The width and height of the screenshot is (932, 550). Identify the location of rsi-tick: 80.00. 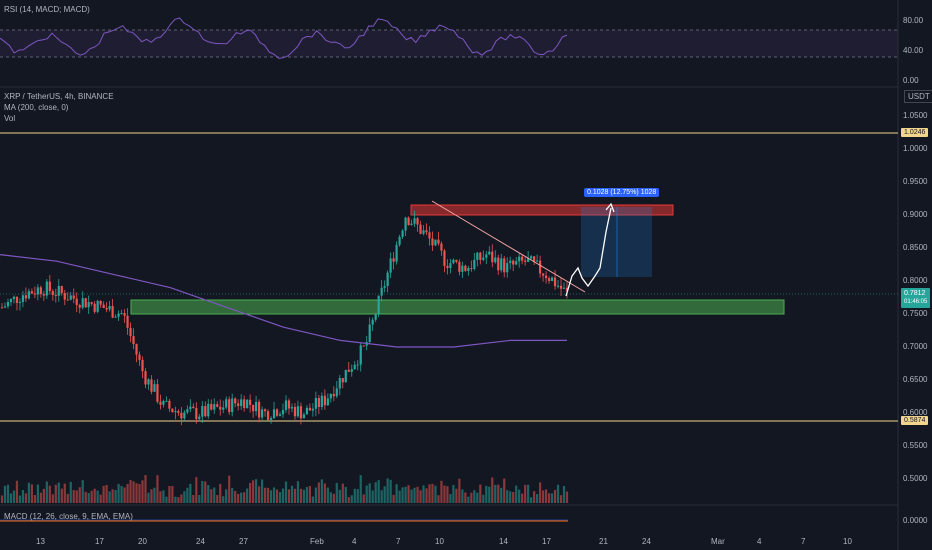
(913, 20).